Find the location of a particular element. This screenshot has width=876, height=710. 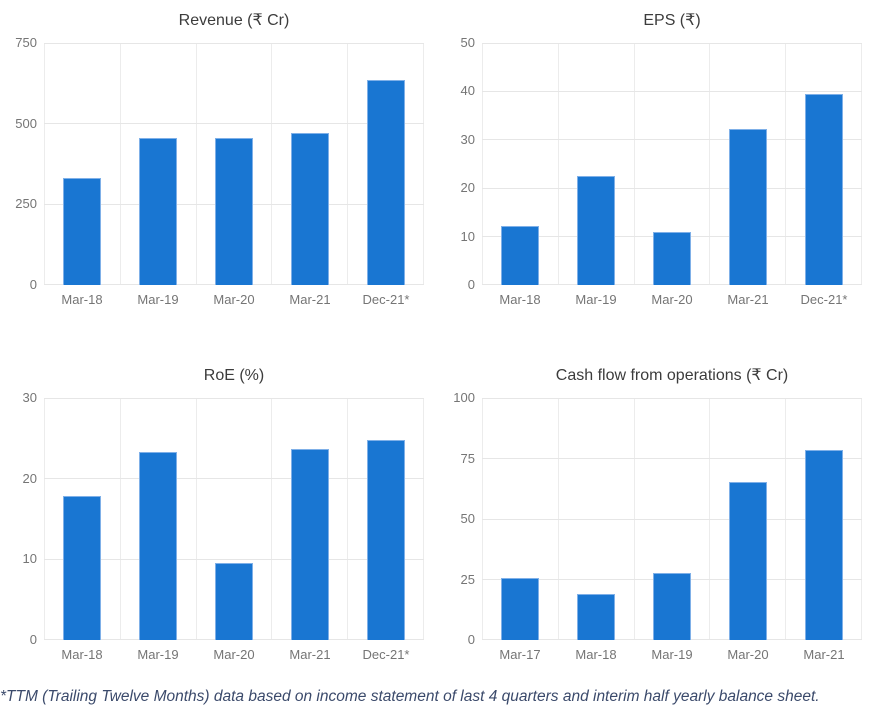

y-tick-label: 20 is located at coordinates (467, 188).